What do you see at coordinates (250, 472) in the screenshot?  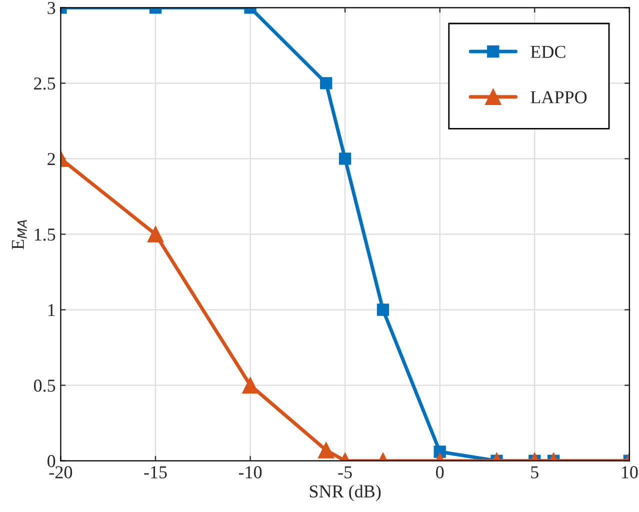 I see `x-tick-label: -10` at bounding box center [250, 472].